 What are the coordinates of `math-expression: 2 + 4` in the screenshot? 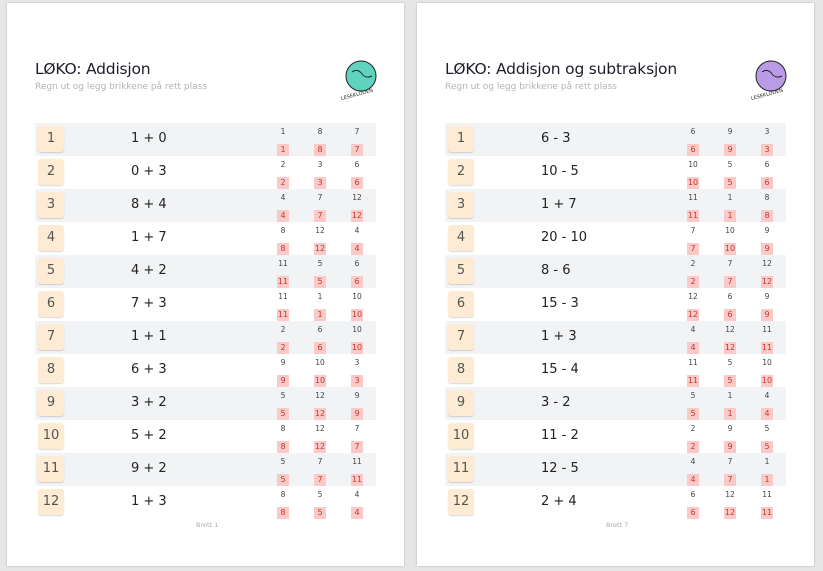 It's located at (559, 501).